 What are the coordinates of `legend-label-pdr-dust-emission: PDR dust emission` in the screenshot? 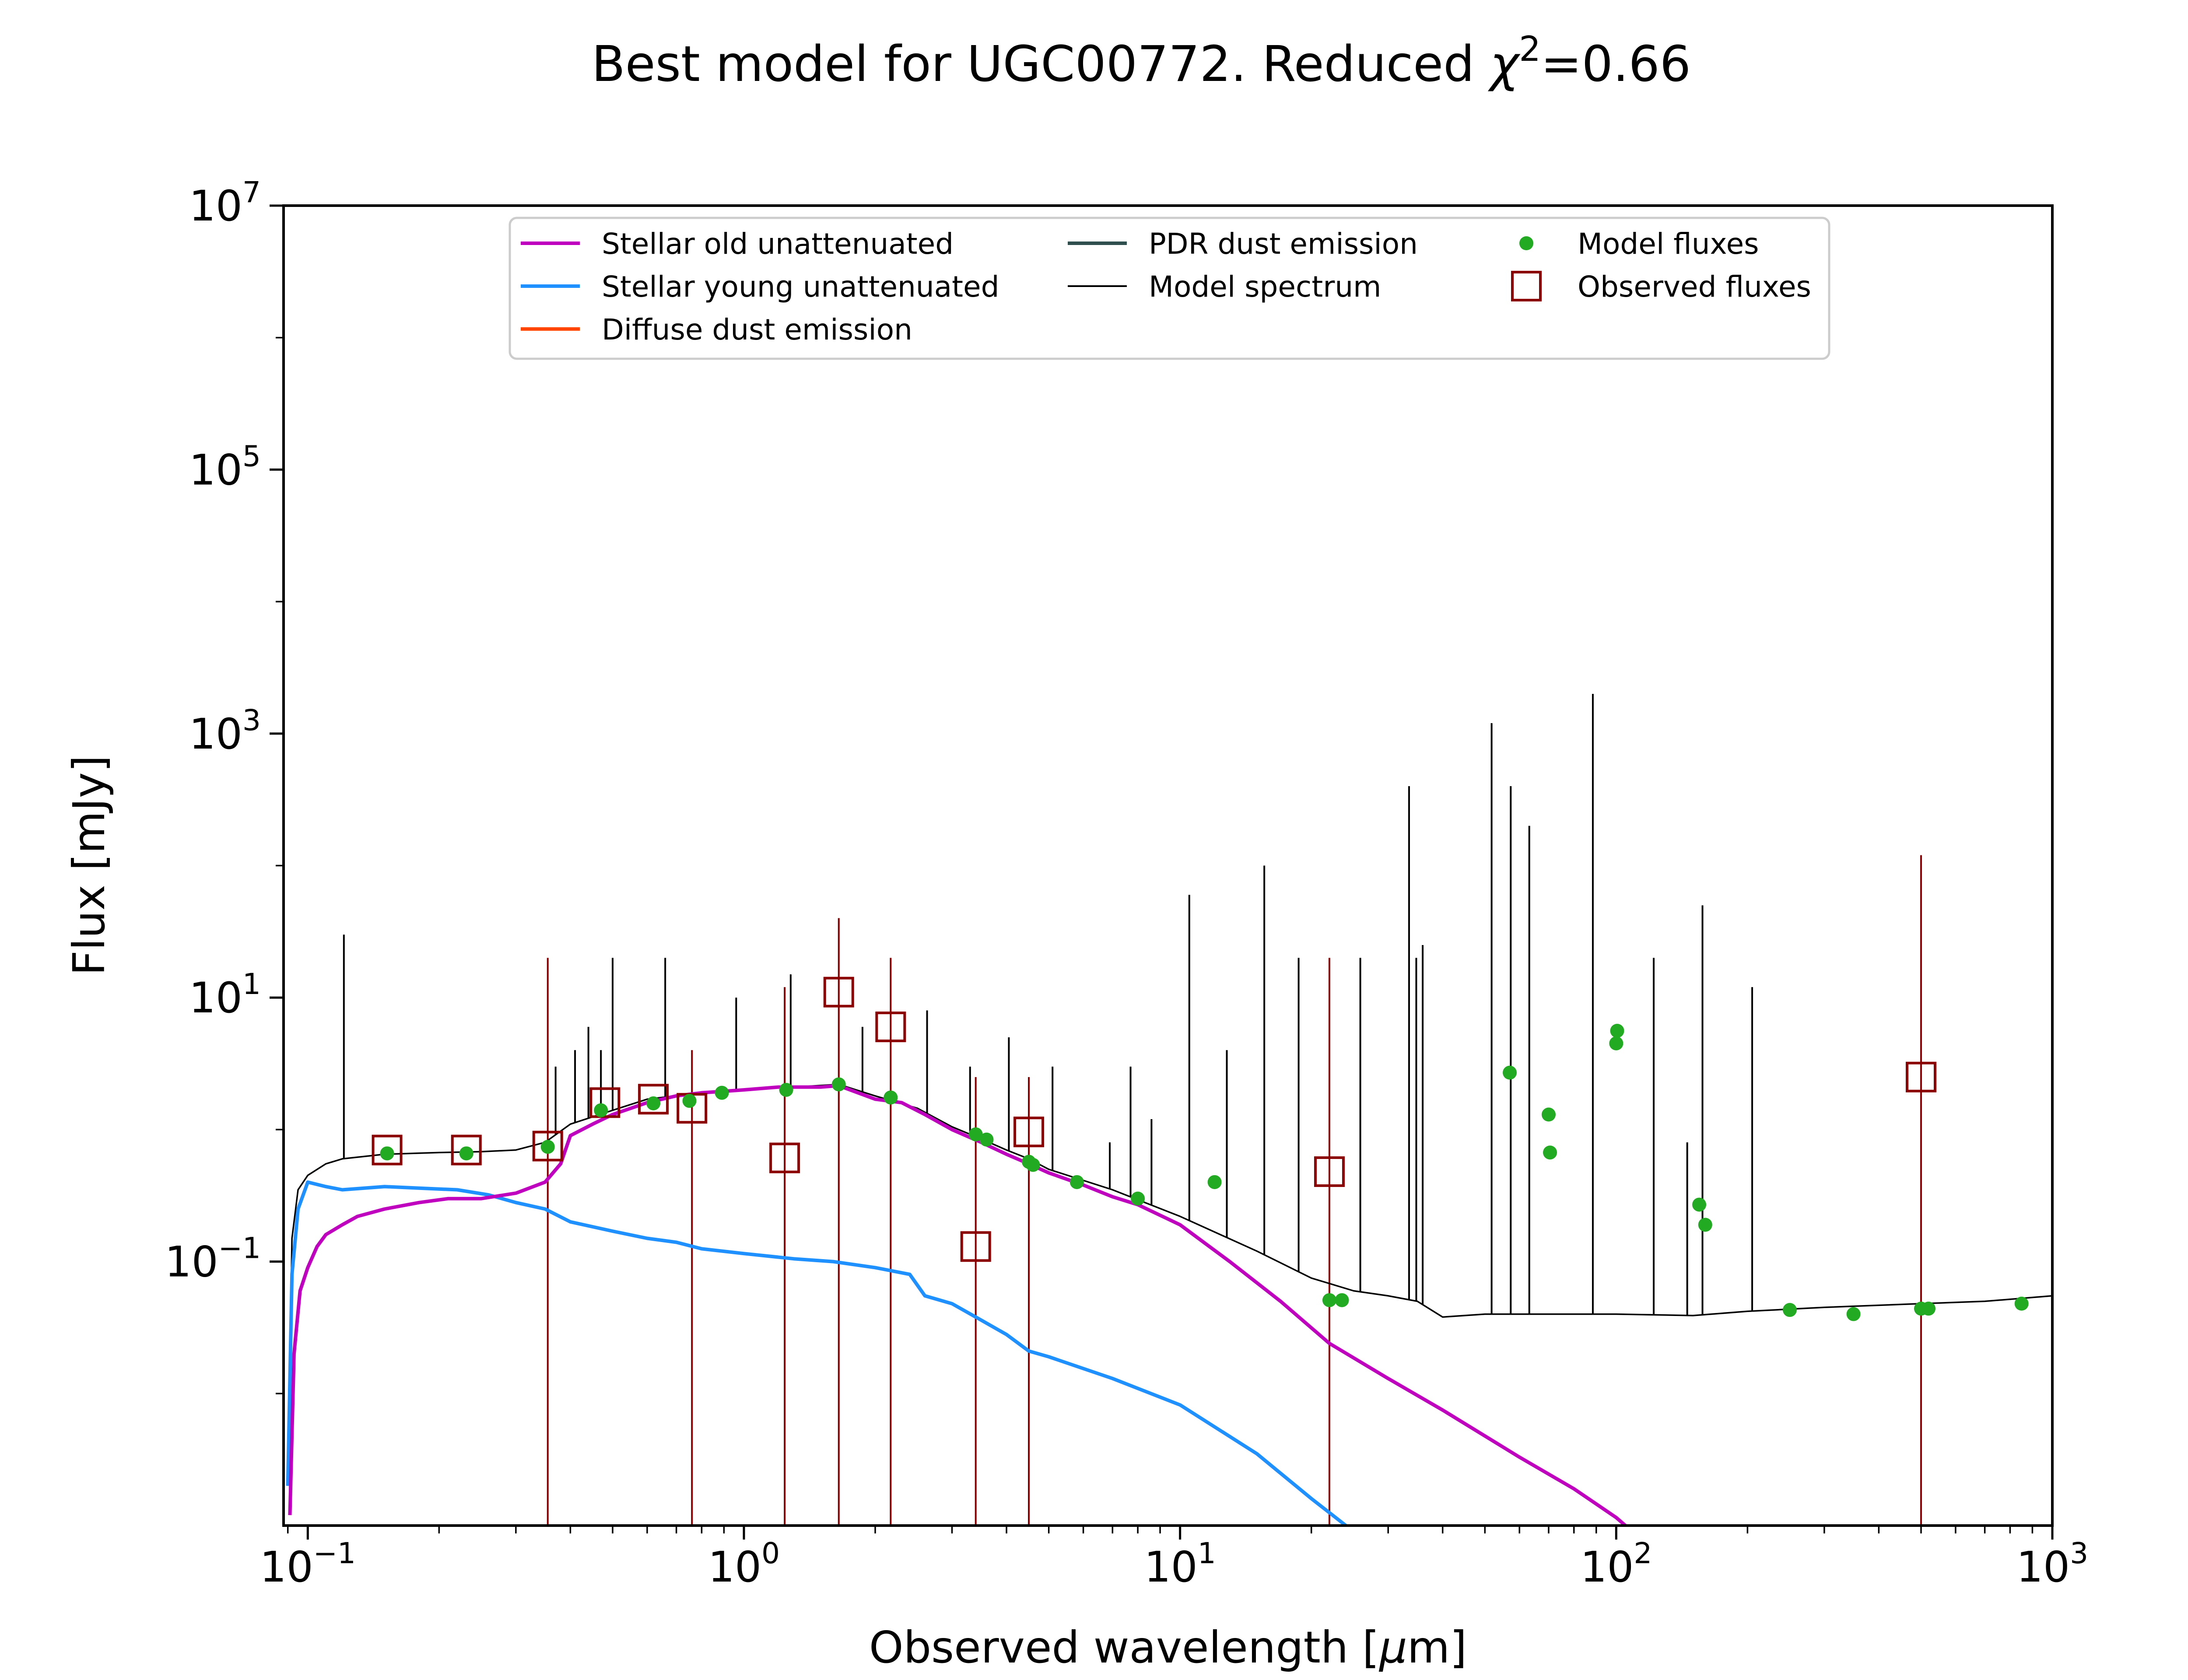 It's located at (1283, 244).